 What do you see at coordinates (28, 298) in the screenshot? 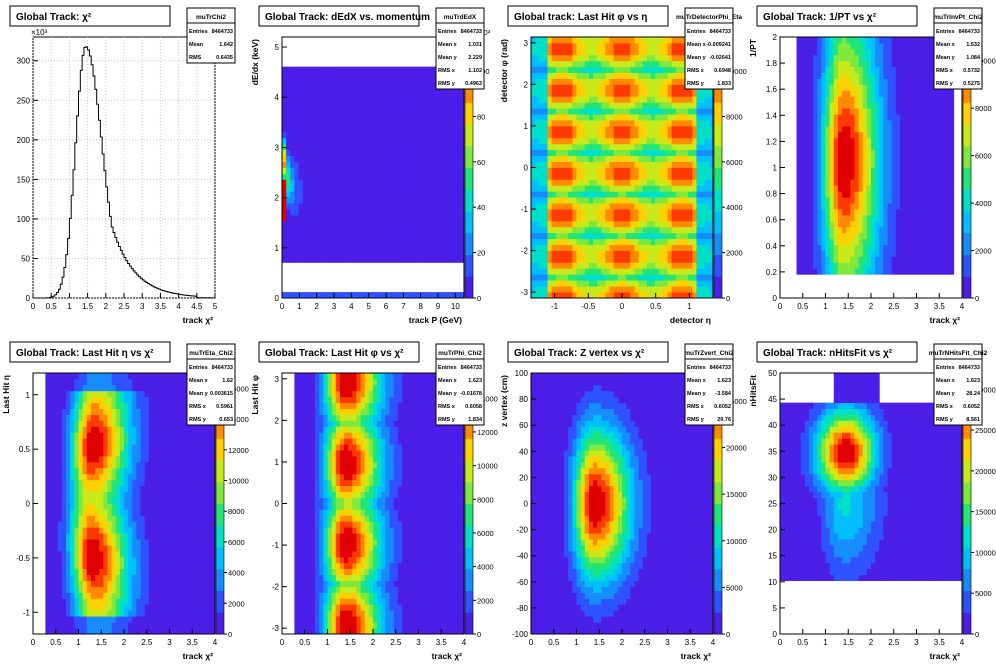
I see `y-tick-label: 0` at bounding box center [28, 298].